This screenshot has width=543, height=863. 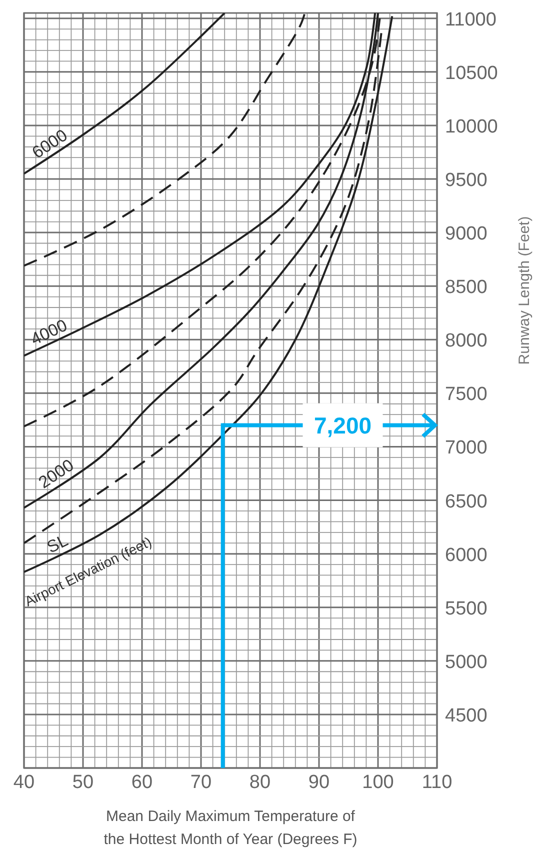 What do you see at coordinates (437, 782) in the screenshot?
I see `x-tick-label: 110` at bounding box center [437, 782].